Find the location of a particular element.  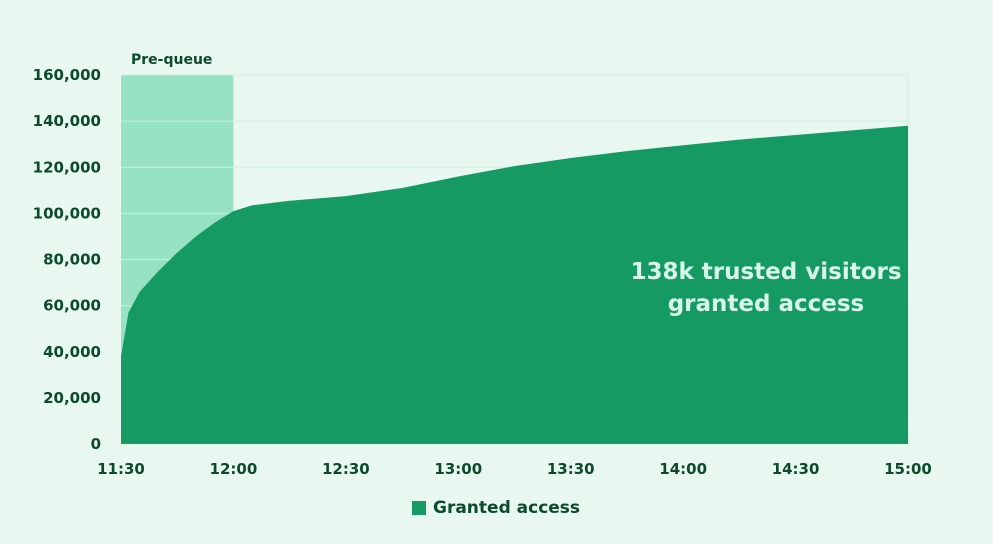

x-tick-label: 11:30 is located at coordinates (121, 469).